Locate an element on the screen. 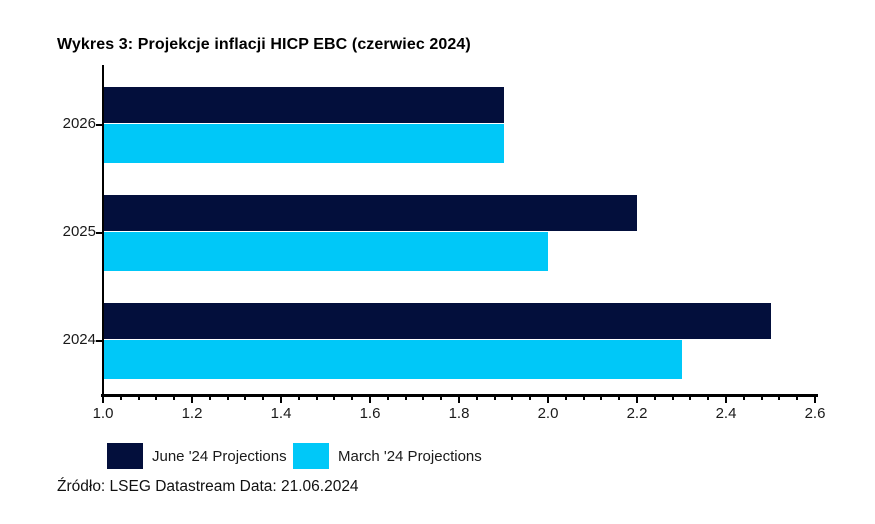  x-axis-label: 1.4 is located at coordinates (281, 413).